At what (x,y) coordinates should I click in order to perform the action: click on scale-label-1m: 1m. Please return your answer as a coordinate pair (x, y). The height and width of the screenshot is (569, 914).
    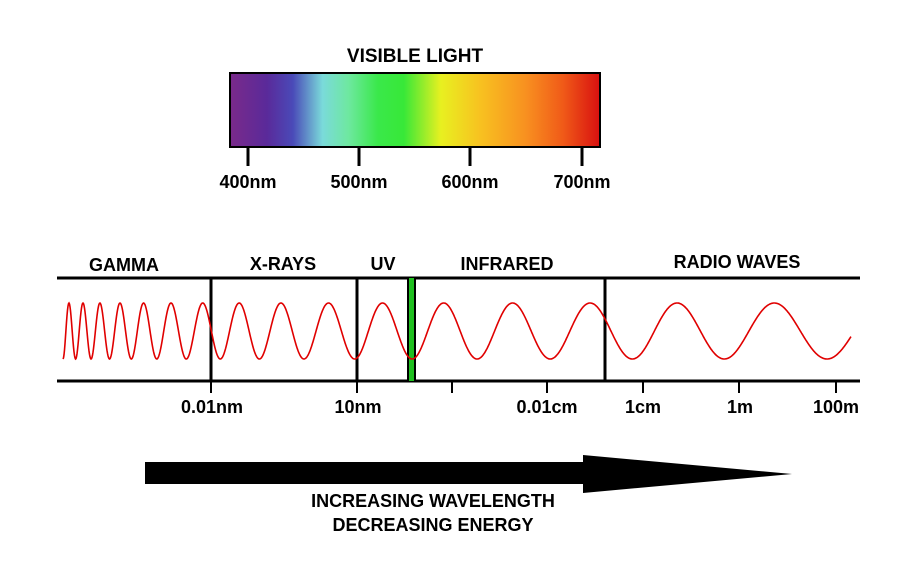
    Looking at the image, I should click on (740, 407).